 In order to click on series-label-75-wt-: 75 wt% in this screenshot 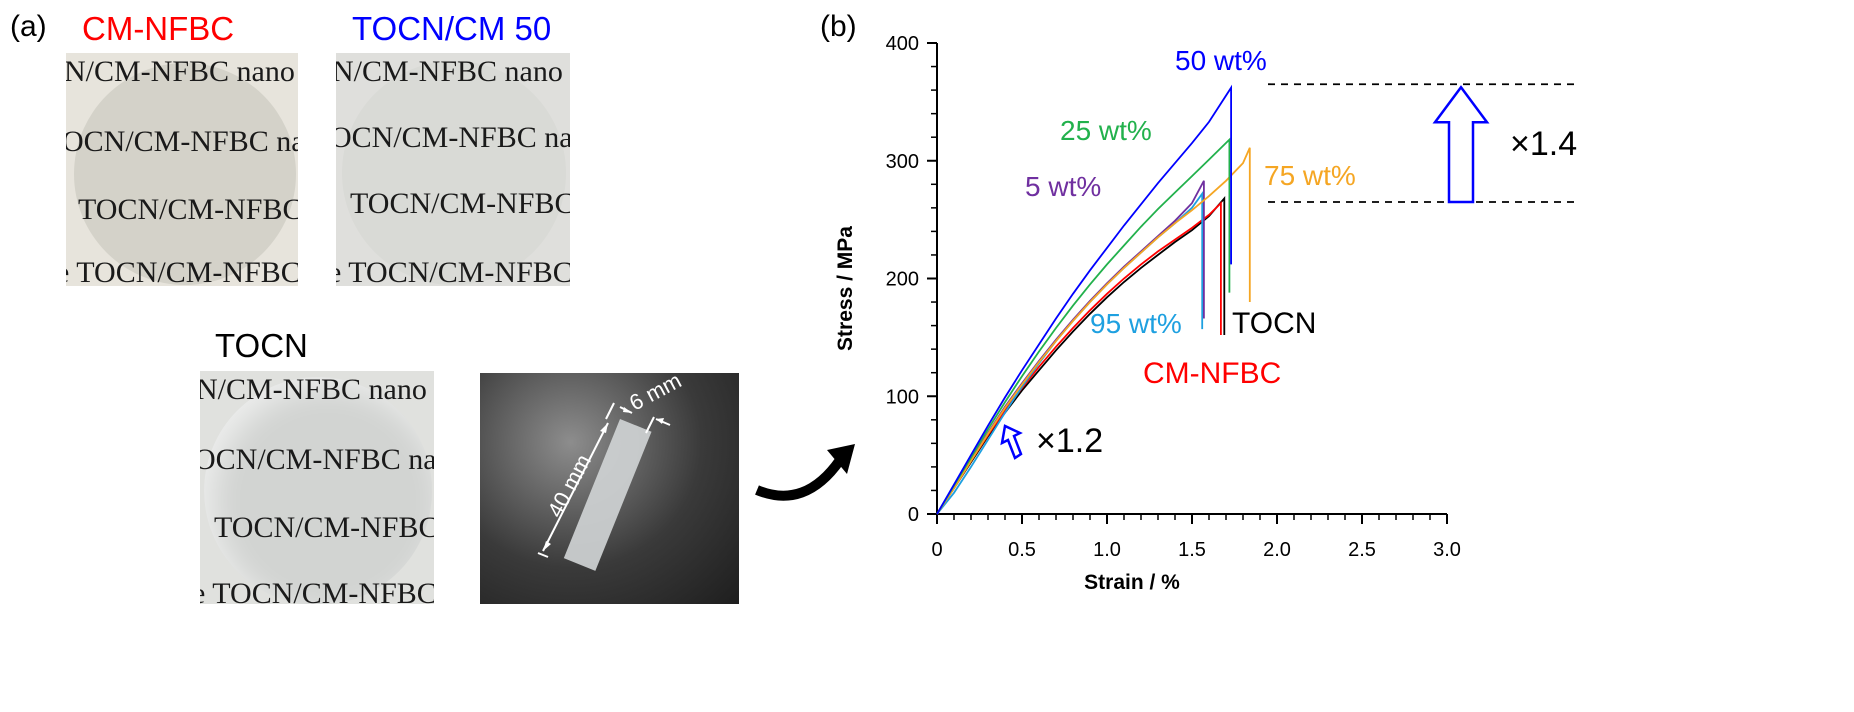, I will do `click(1310, 175)`.